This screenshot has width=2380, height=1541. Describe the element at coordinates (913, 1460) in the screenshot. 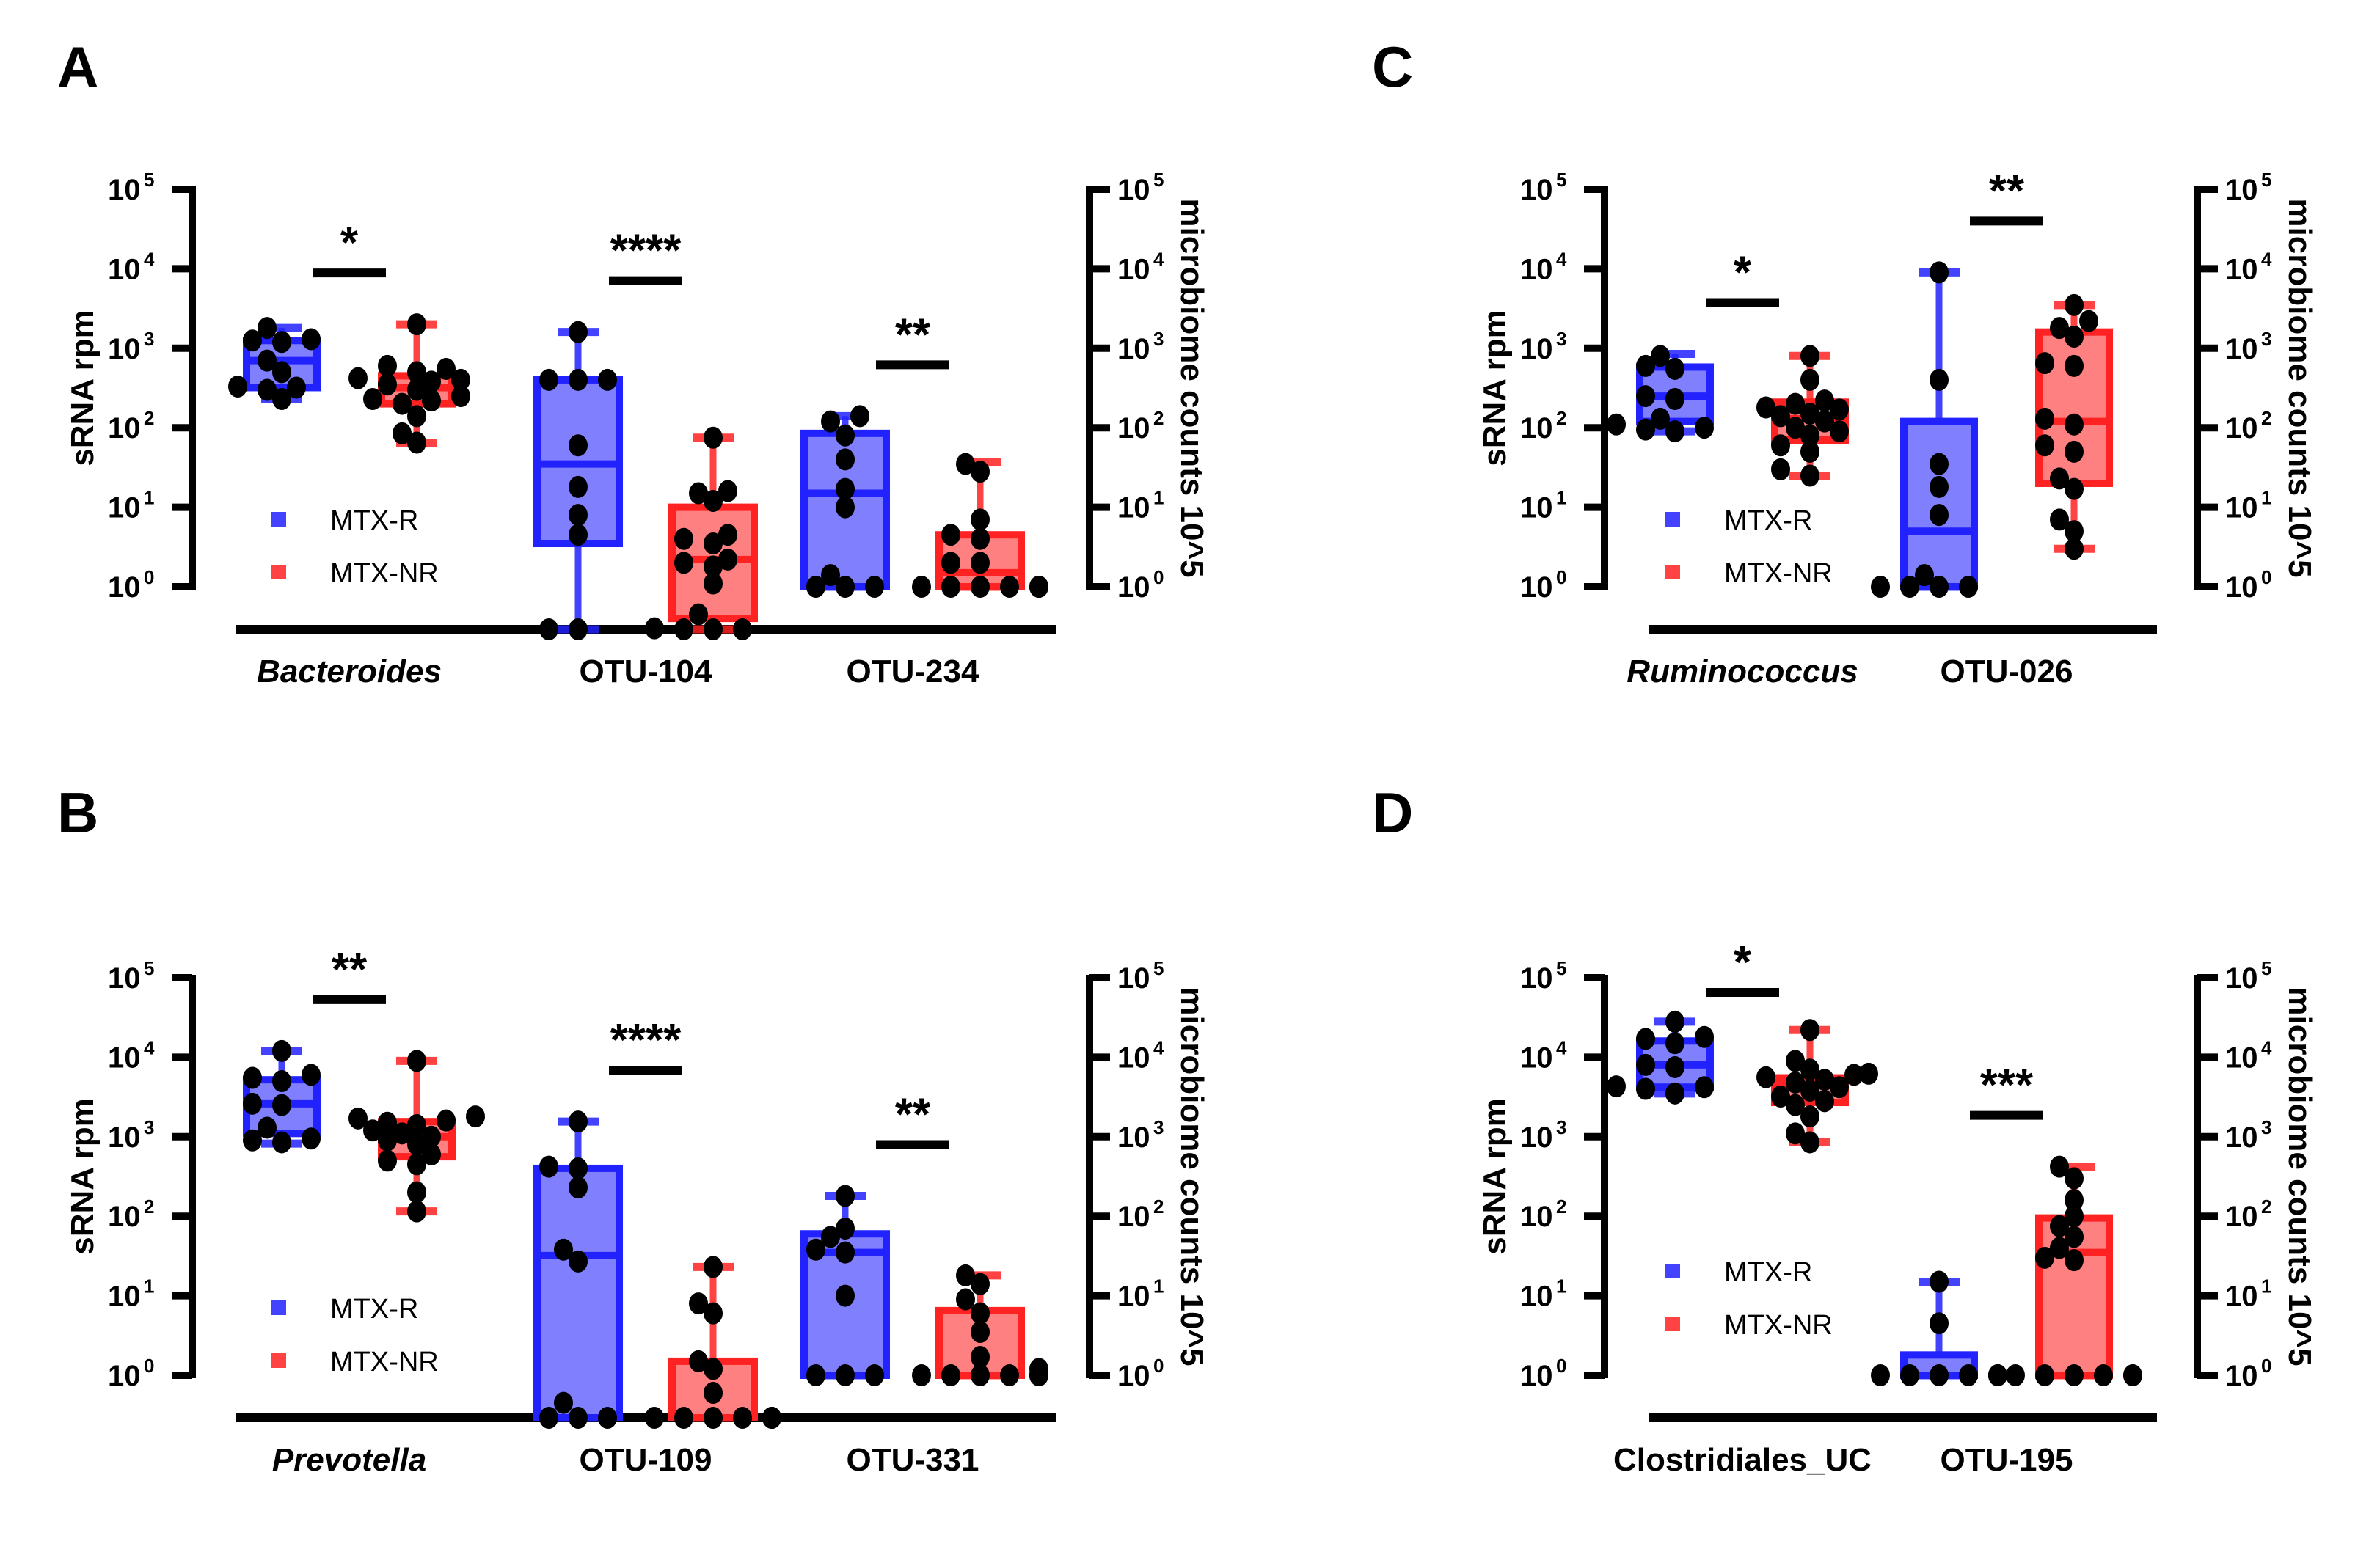

I see `category-label: OTU-331` at that location.